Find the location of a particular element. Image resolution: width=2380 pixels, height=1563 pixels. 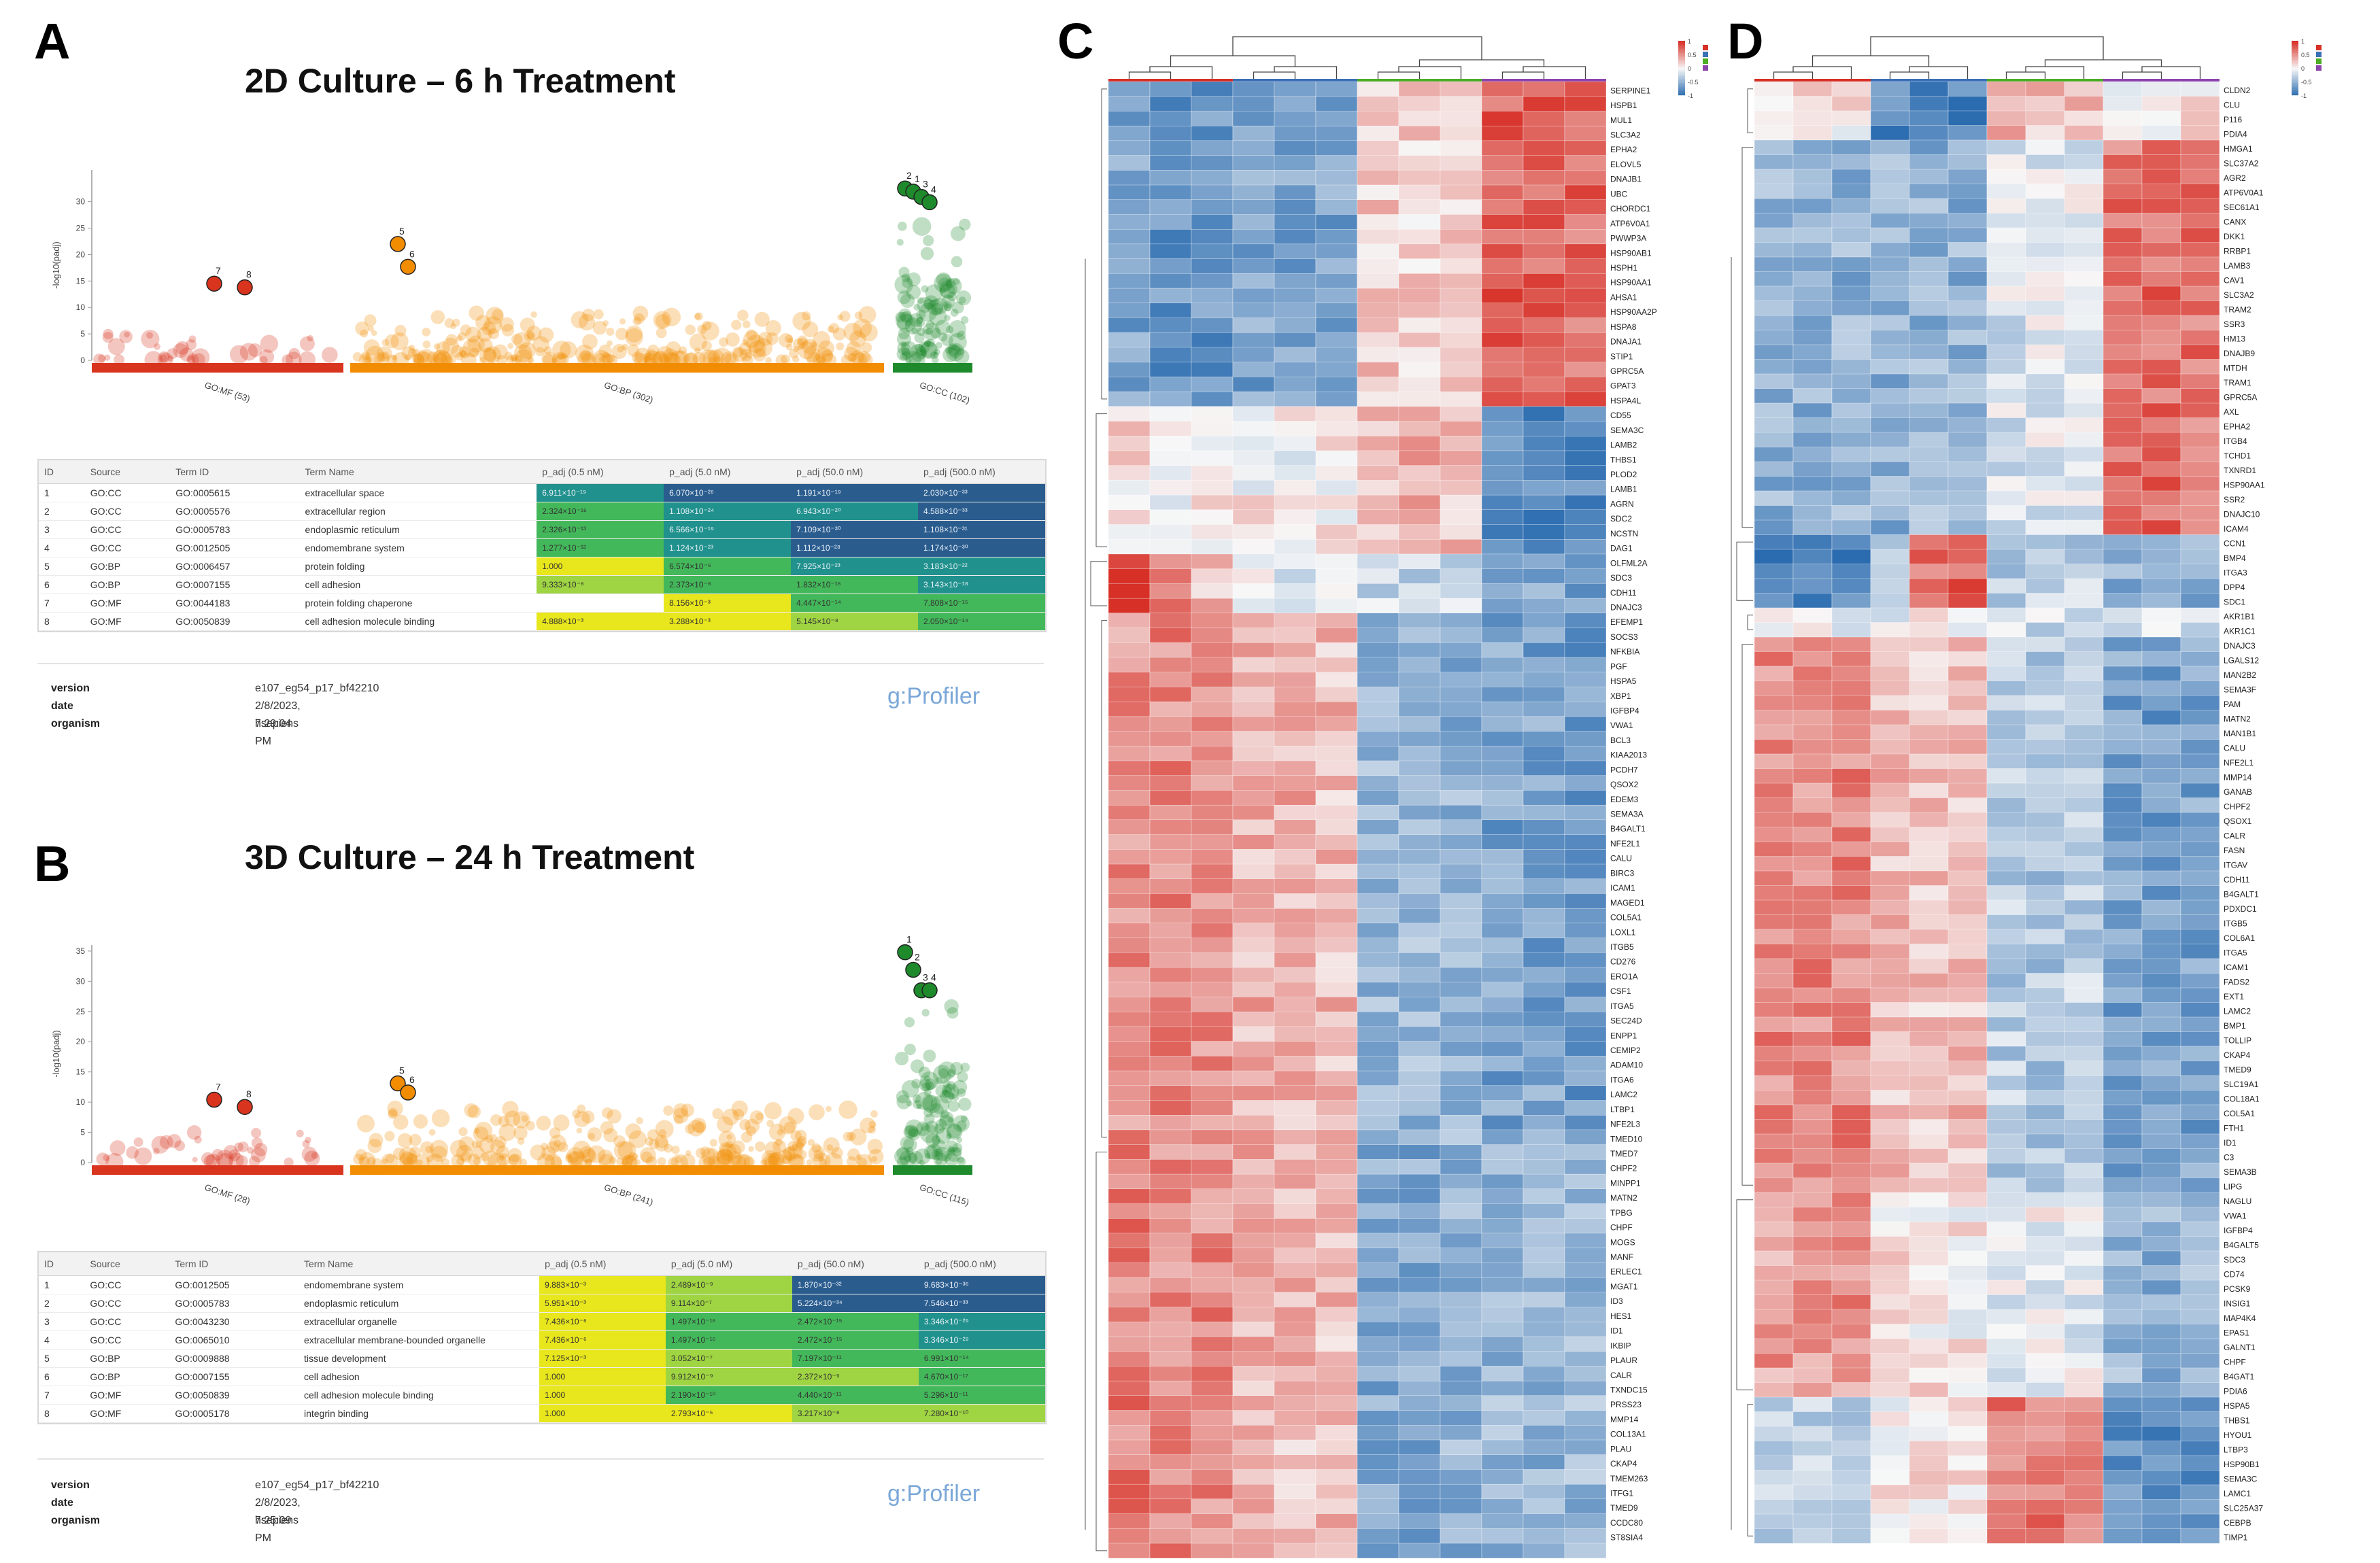

gene-label: CHPF2 is located at coordinates (2237, 807).